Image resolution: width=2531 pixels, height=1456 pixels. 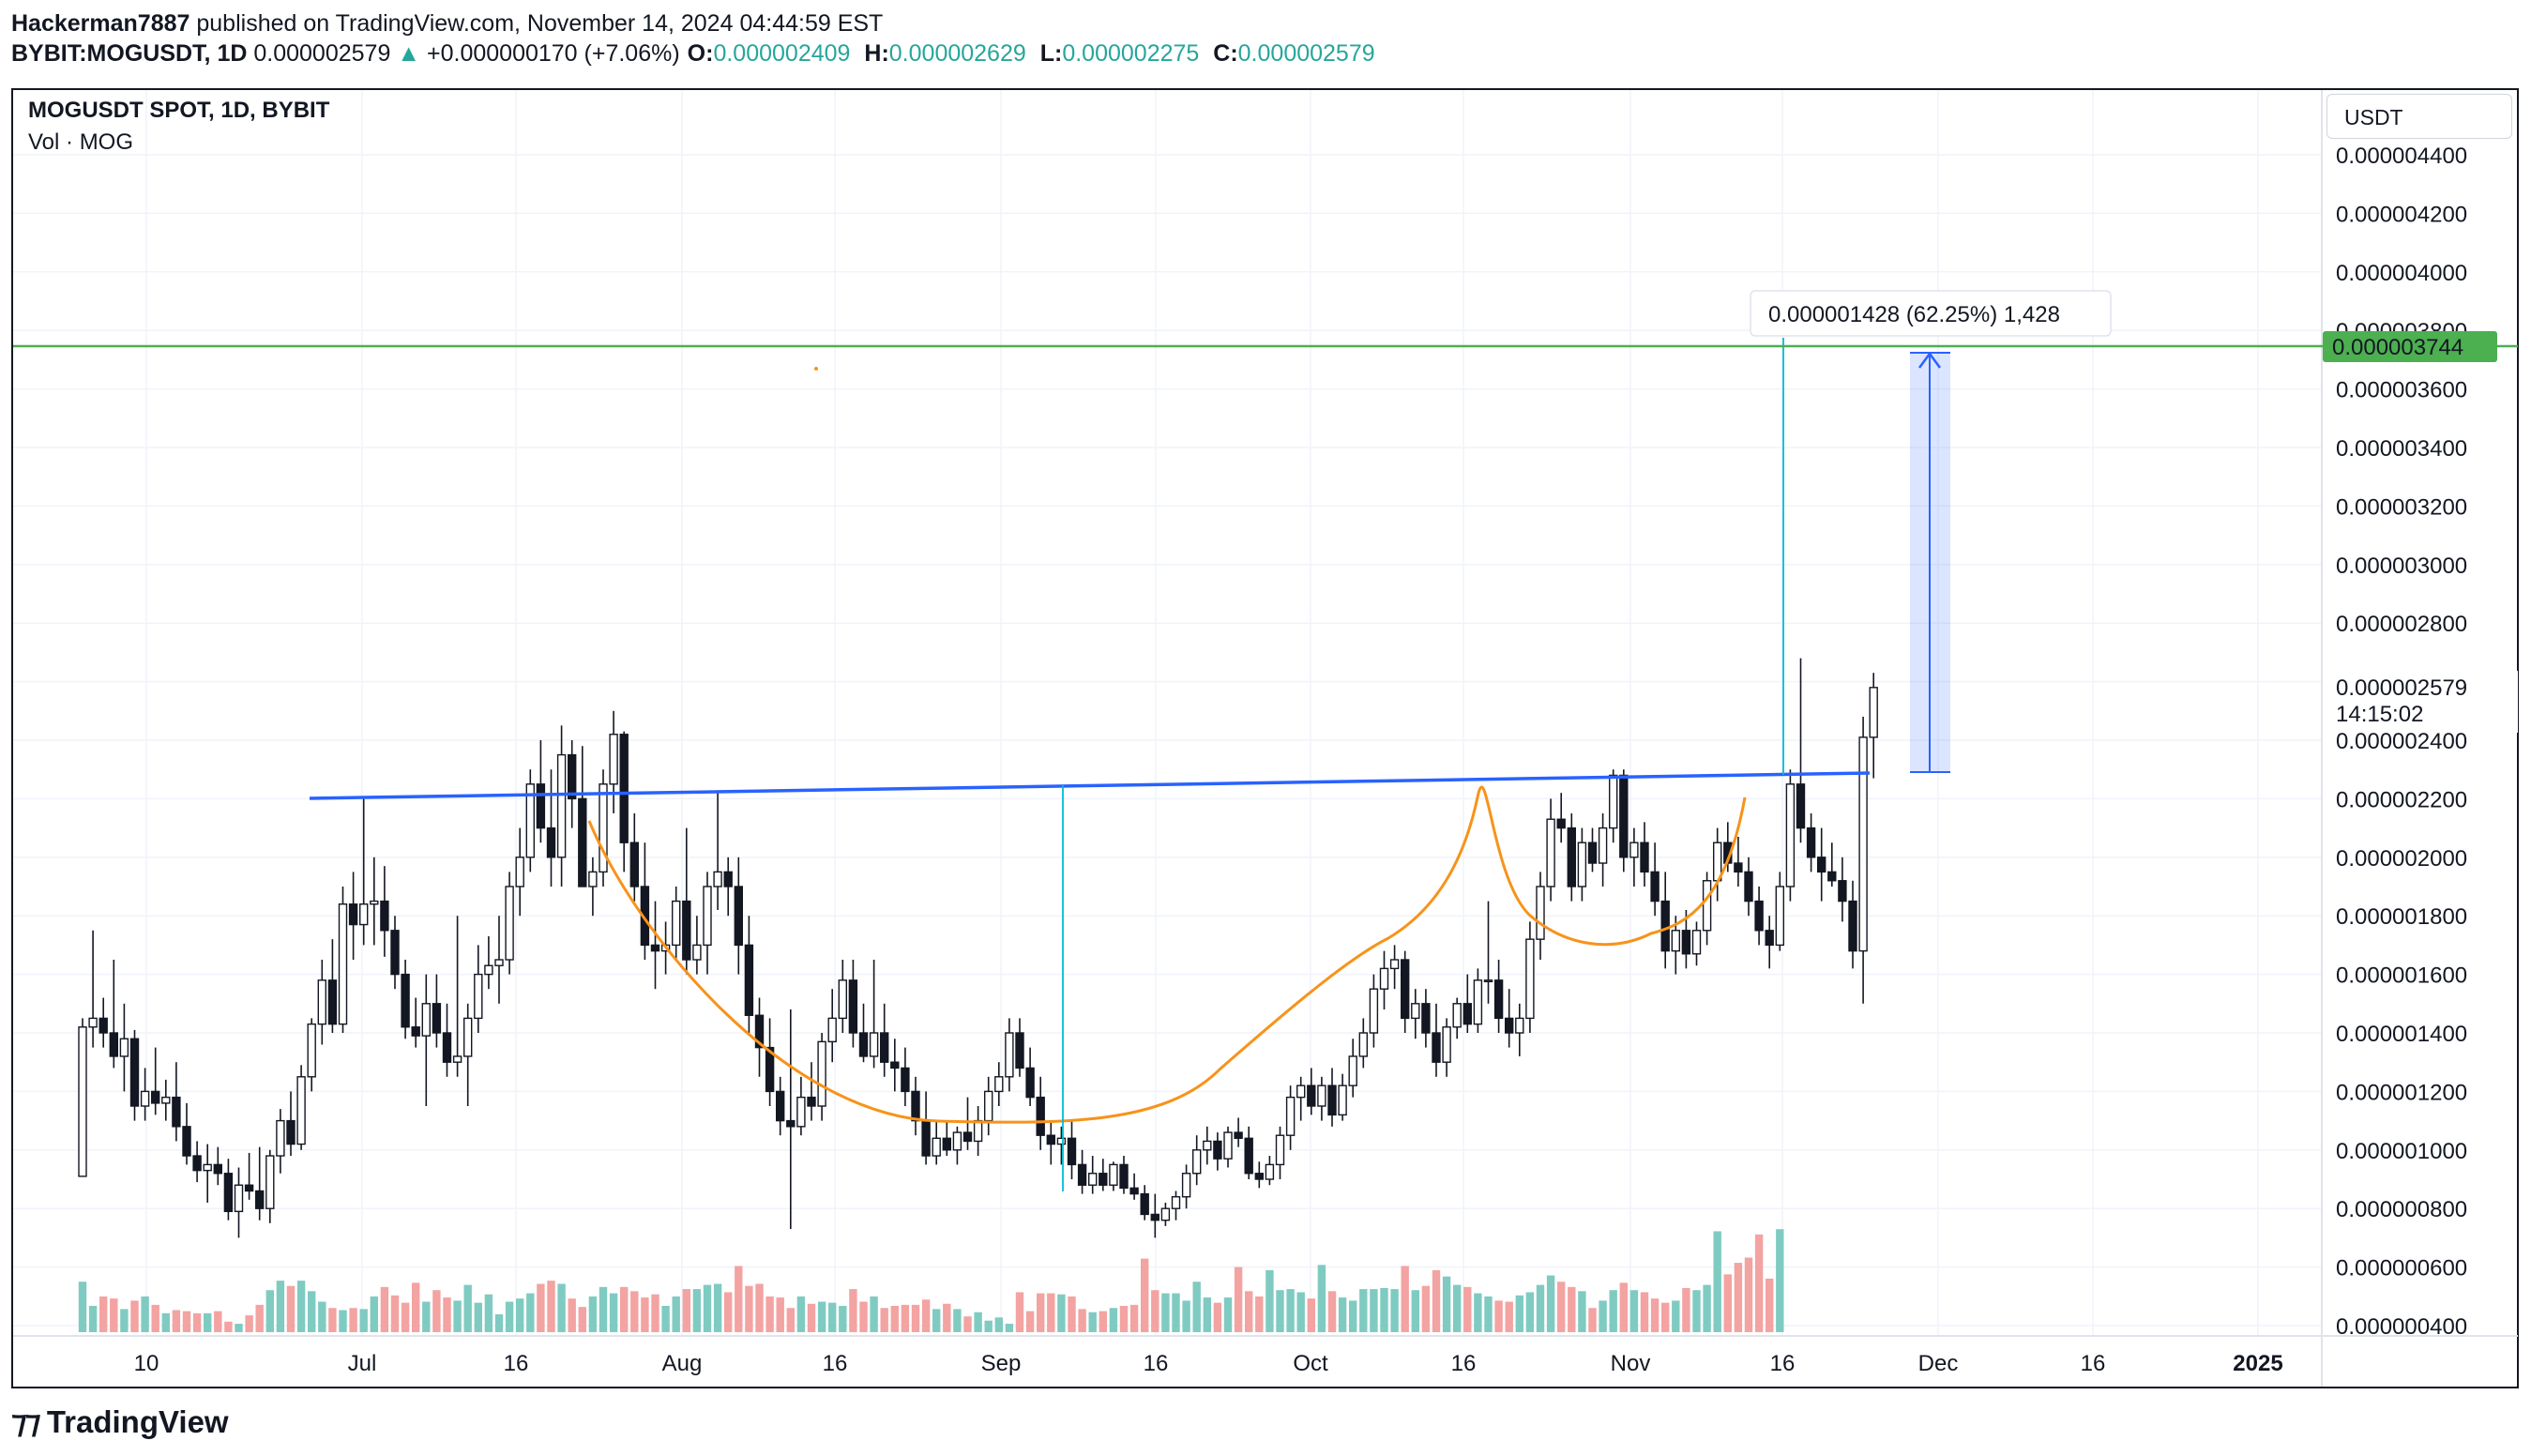 What do you see at coordinates (120, 1422) in the screenshot?
I see `tradingview-logo: ⁊⁊ TradingView` at bounding box center [120, 1422].